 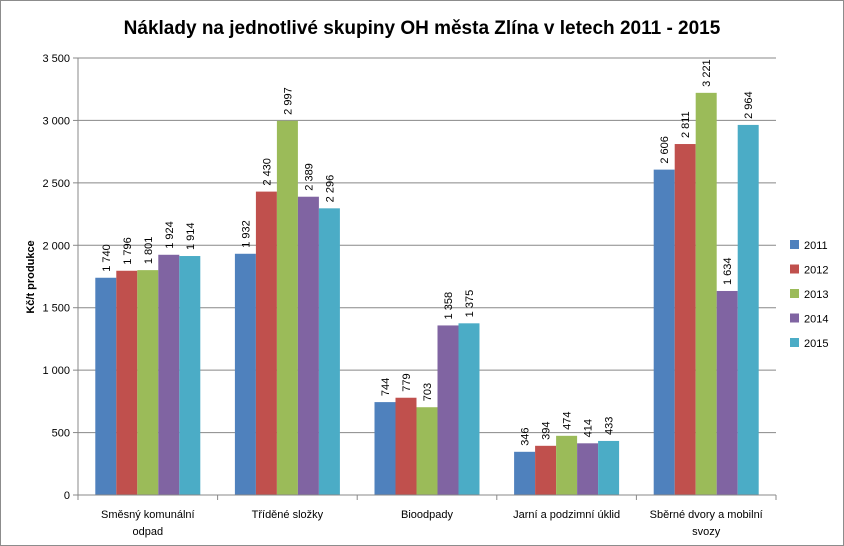 I want to click on data-label: 474, so click(x=568, y=420).